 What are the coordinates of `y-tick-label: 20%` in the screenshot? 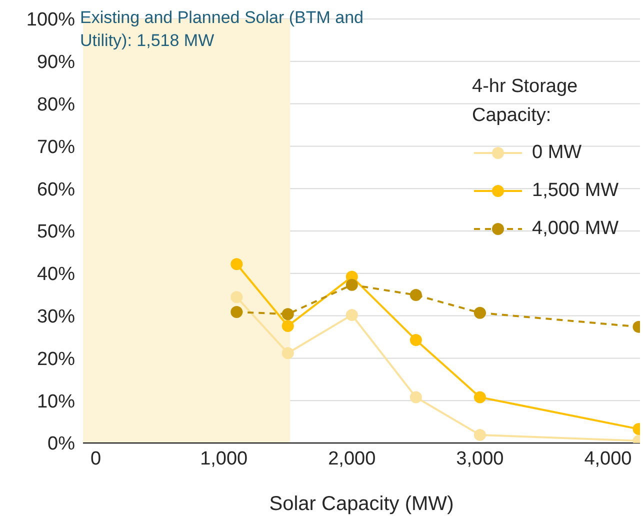 It's located at (56, 359).